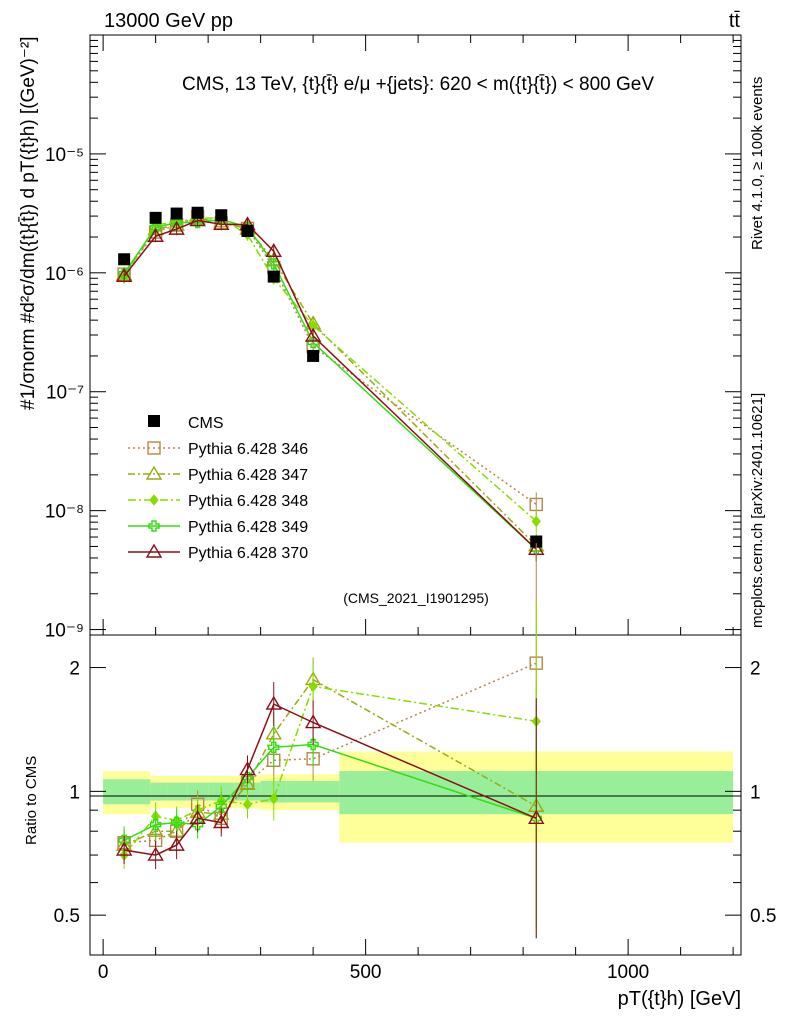  What do you see at coordinates (248, 475) in the screenshot?
I see `legend-label-347: Pythia 6.428 347` at bounding box center [248, 475].